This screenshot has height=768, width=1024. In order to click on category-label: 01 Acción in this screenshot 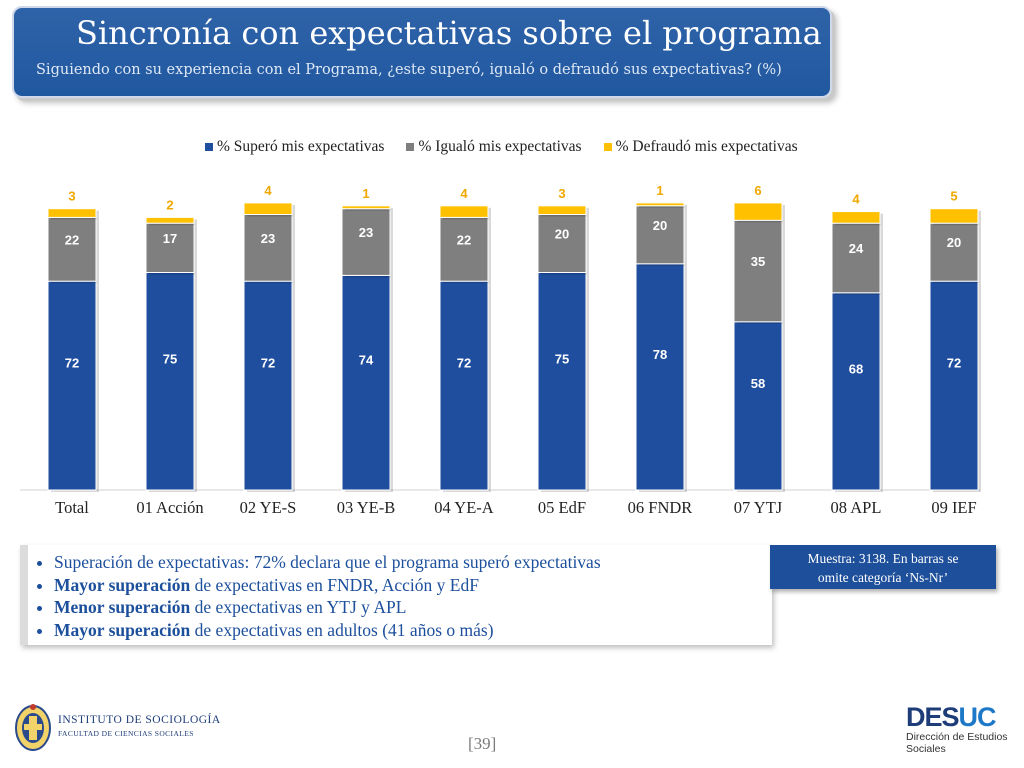, I will do `click(169, 507)`.